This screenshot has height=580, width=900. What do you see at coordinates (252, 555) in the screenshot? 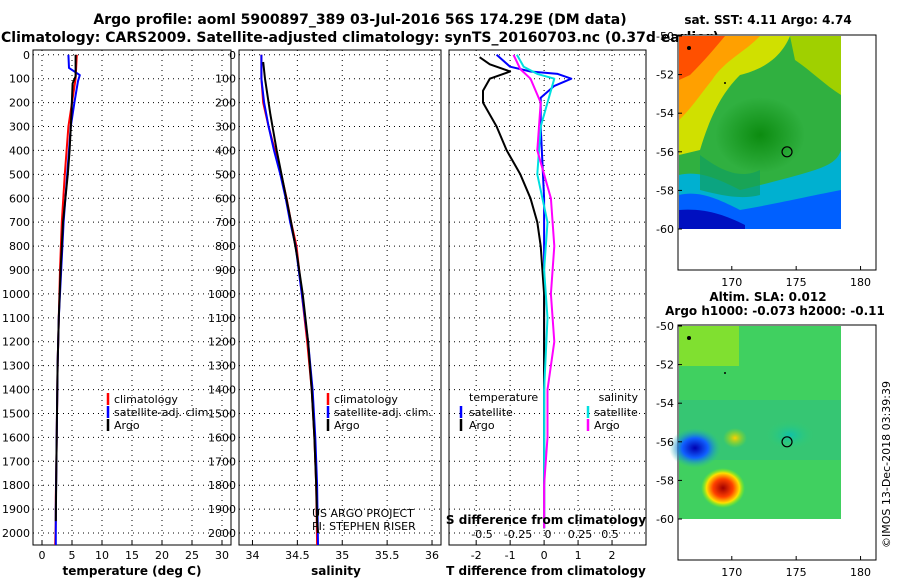
I see `x-tick-label: 34` at bounding box center [252, 555].